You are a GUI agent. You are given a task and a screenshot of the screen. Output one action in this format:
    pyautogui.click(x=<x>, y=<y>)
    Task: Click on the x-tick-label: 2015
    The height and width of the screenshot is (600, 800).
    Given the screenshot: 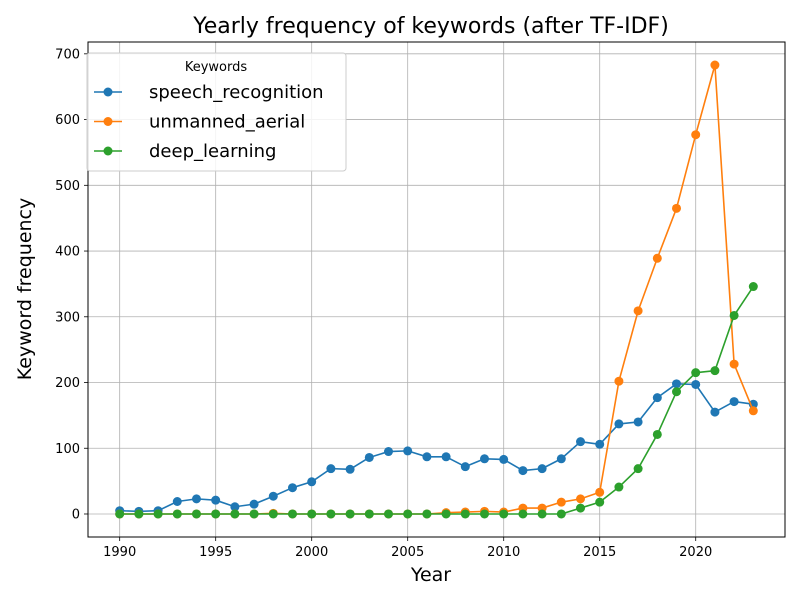 What is the action you would take?
    pyautogui.click(x=599, y=552)
    